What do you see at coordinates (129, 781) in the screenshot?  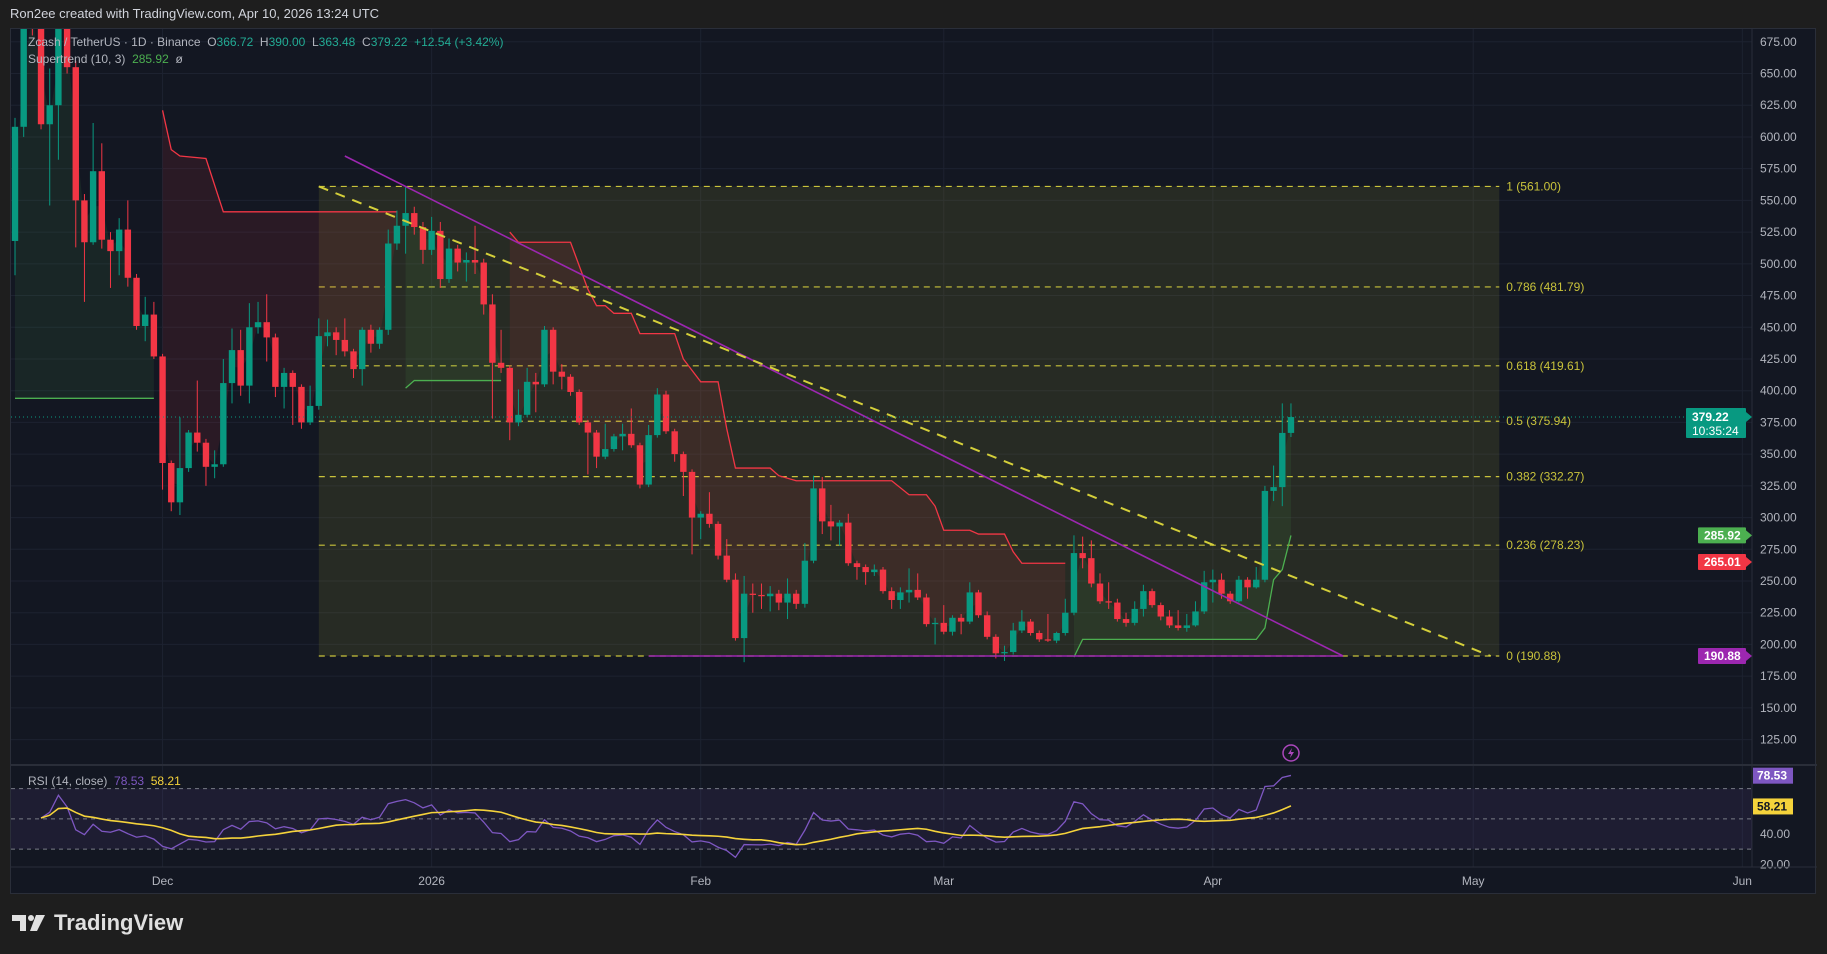 I see `rsi-value: 78.53` at bounding box center [129, 781].